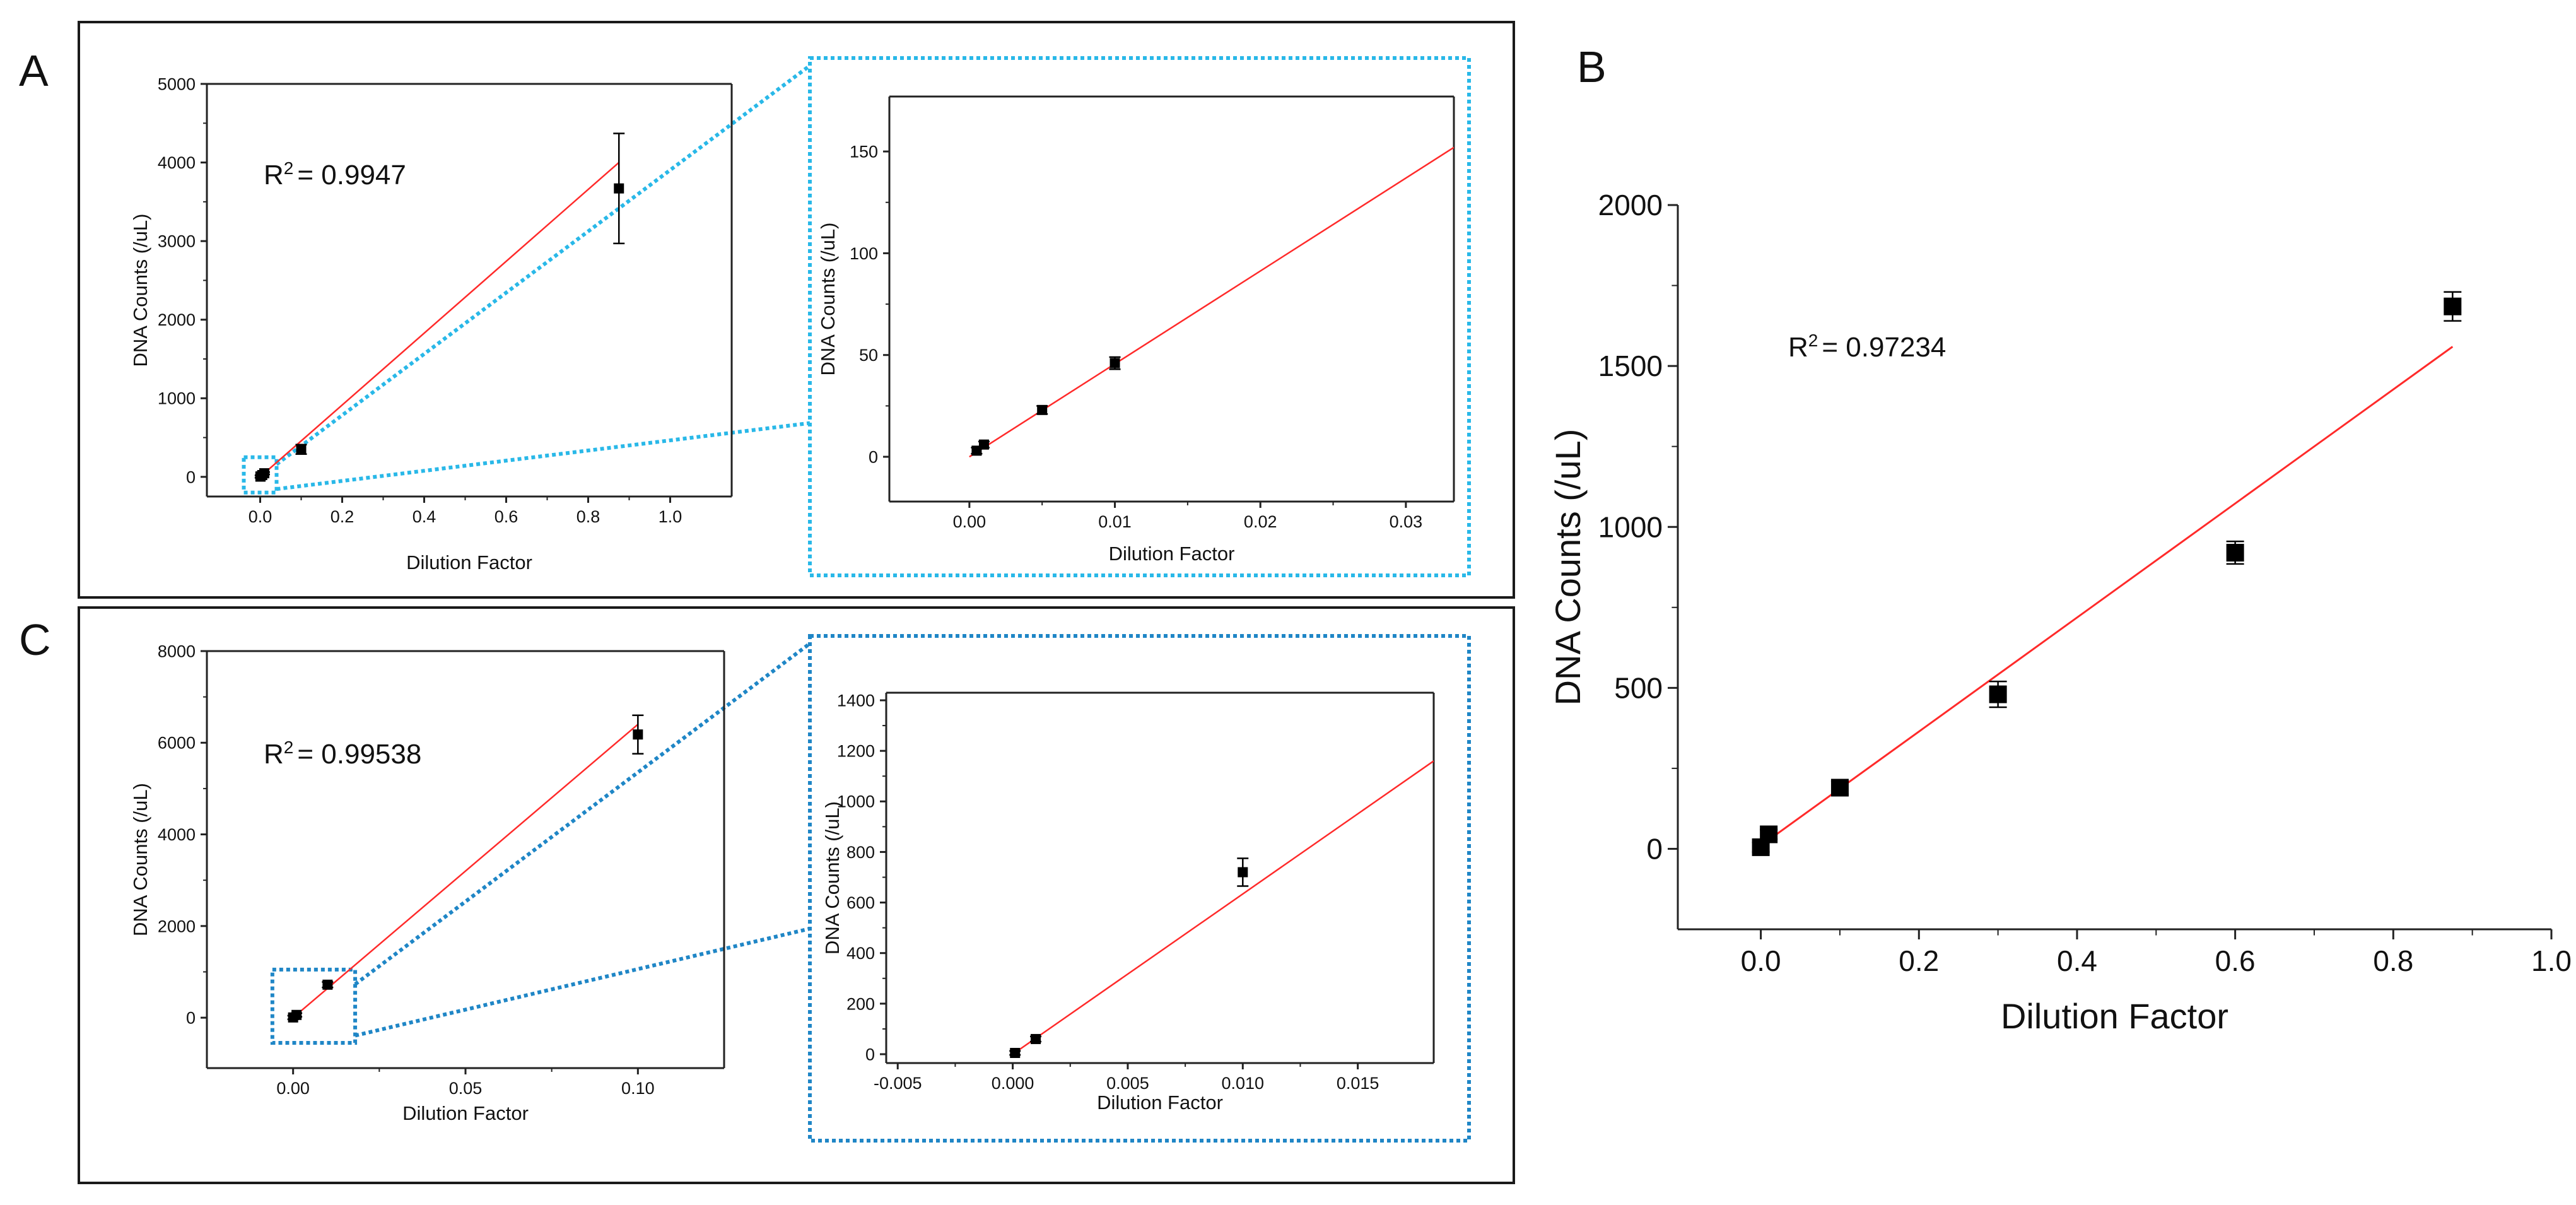 This screenshot has width=2576, height=1205. I want to click on x-tick-label: 0.01, so click(1115, 521).